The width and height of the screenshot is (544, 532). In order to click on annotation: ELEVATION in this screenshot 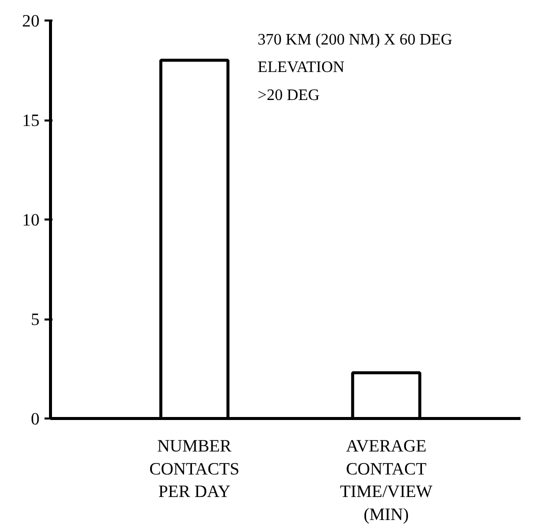, I will do `click(301, 67)`.